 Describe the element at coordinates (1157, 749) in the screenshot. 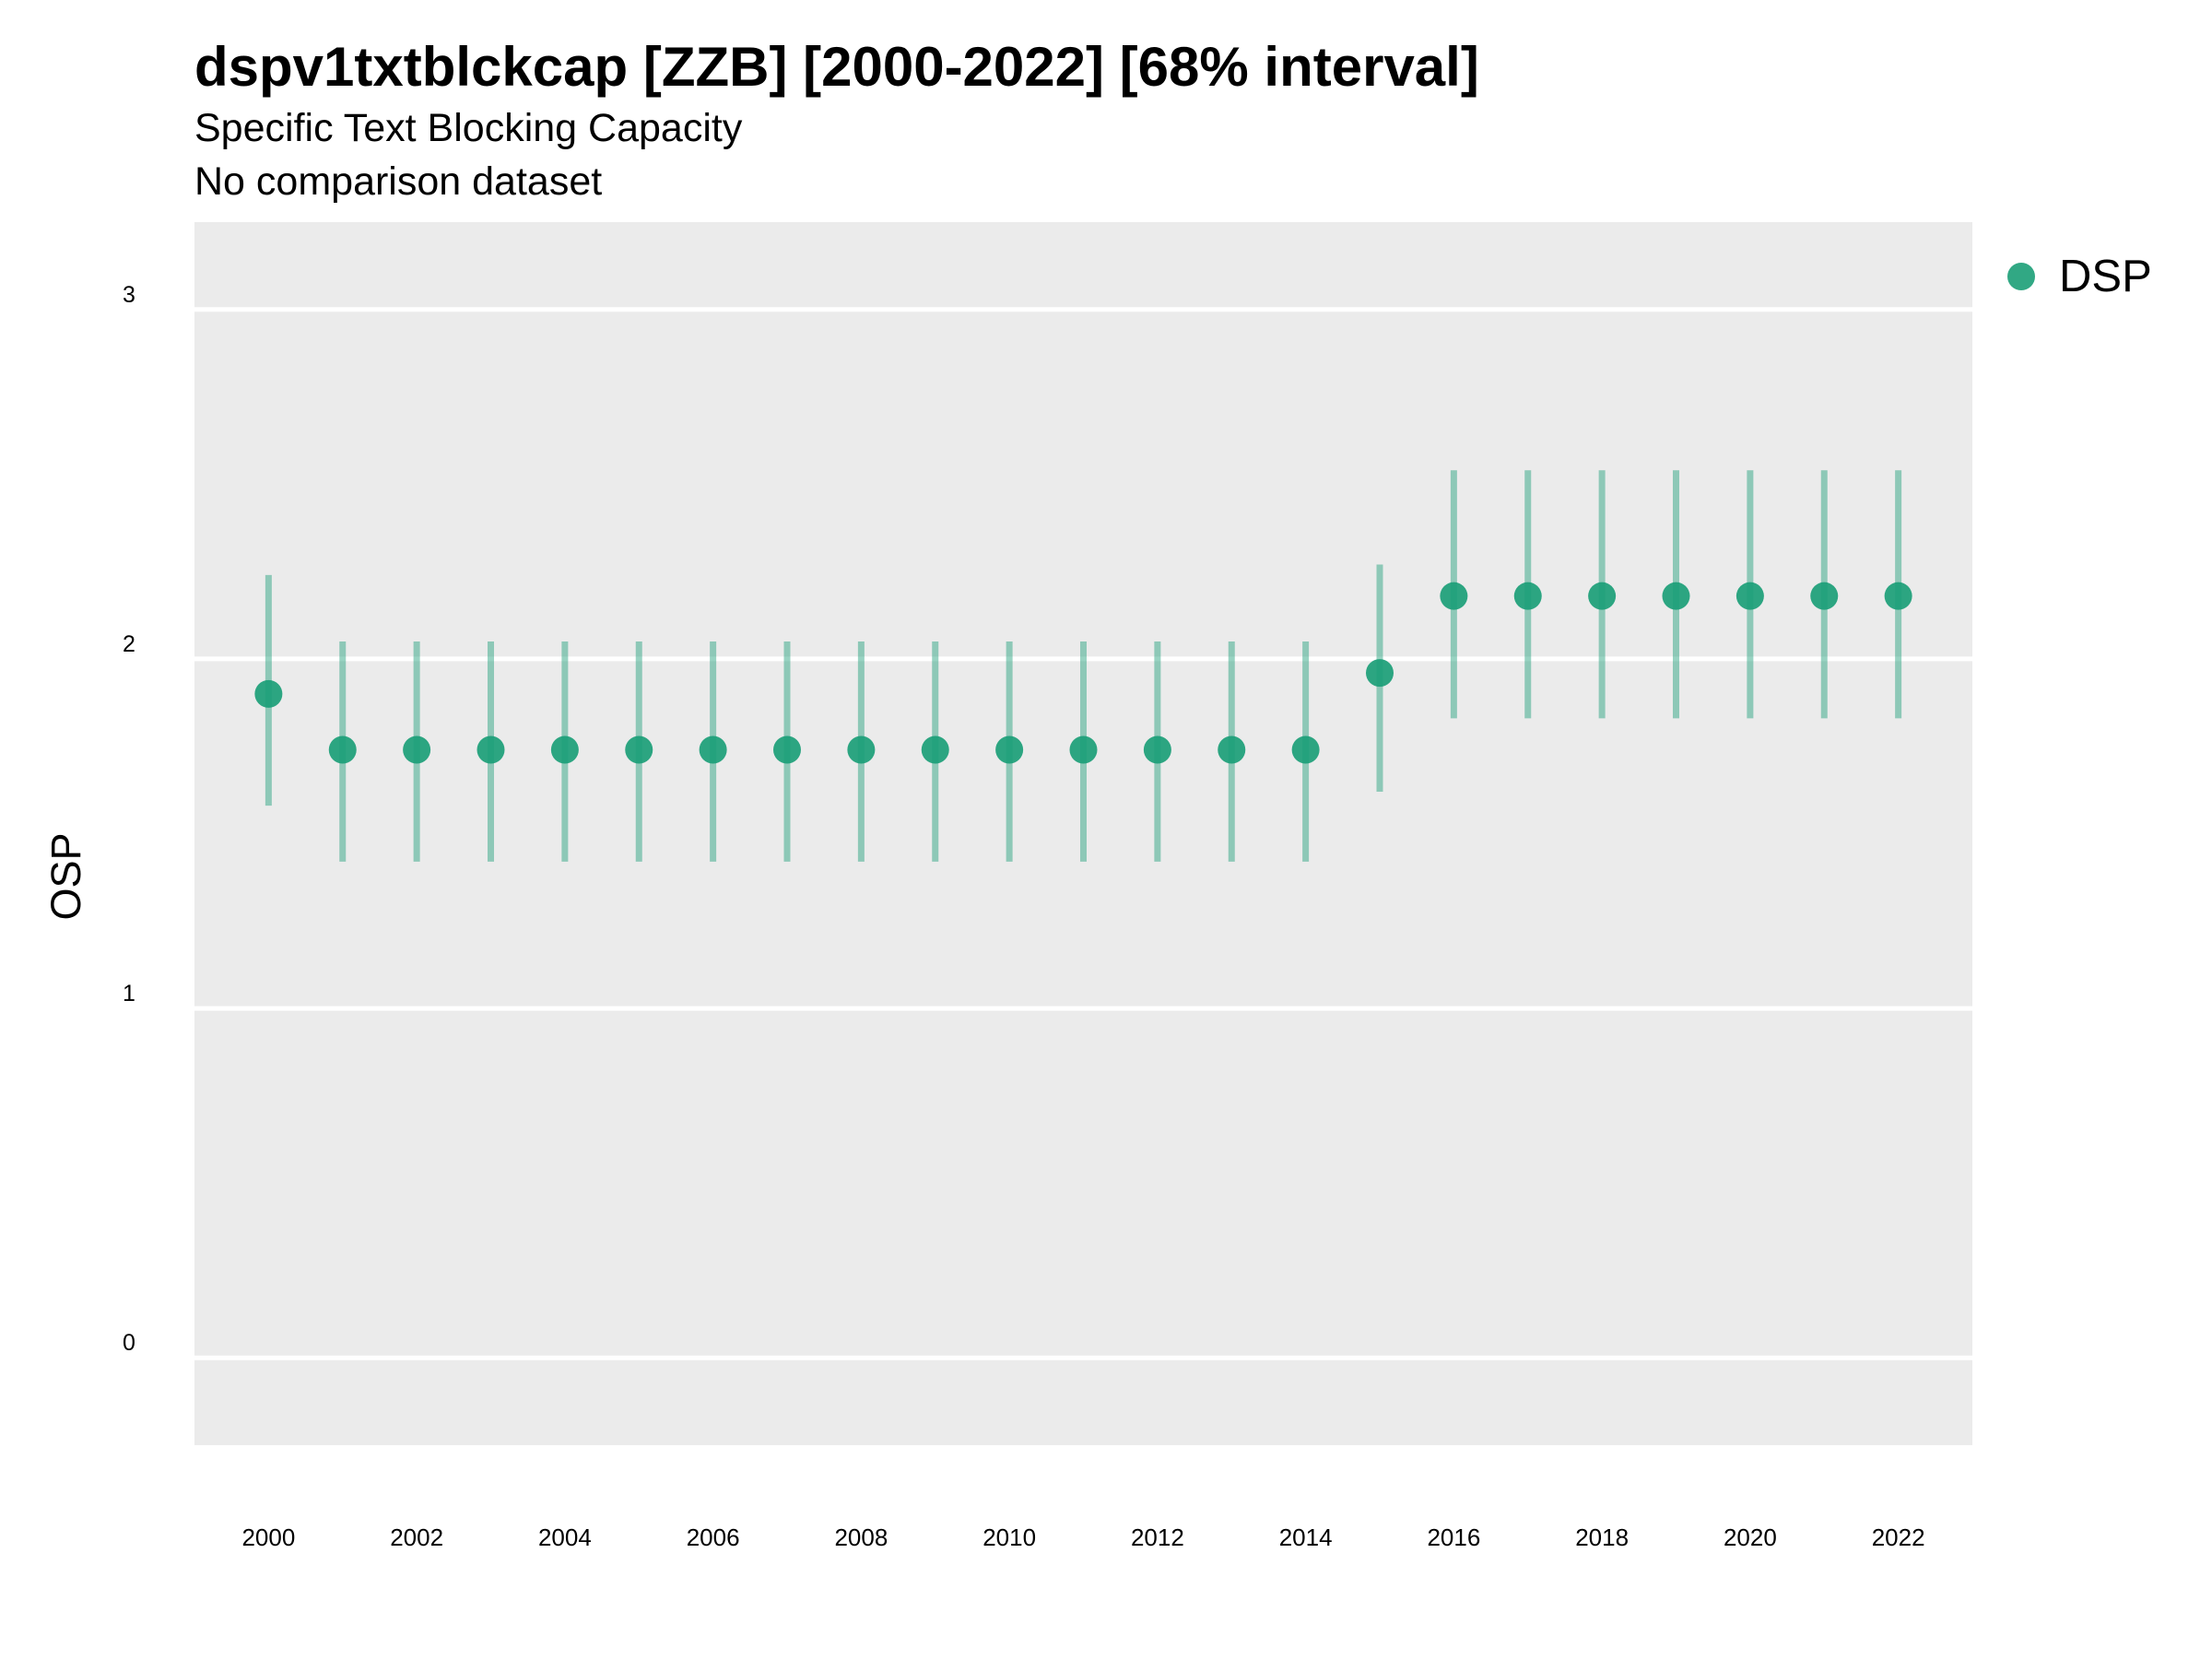

I see `data-point-2012` at that location.